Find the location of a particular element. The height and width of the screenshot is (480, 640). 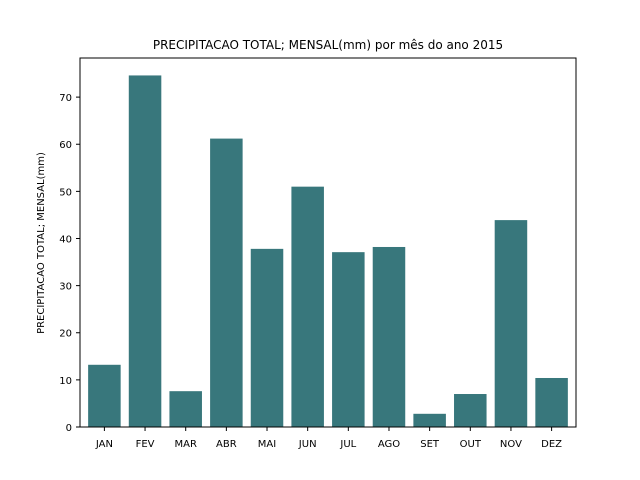

x-tick-label: NOV is located at coordinates (511, 444).